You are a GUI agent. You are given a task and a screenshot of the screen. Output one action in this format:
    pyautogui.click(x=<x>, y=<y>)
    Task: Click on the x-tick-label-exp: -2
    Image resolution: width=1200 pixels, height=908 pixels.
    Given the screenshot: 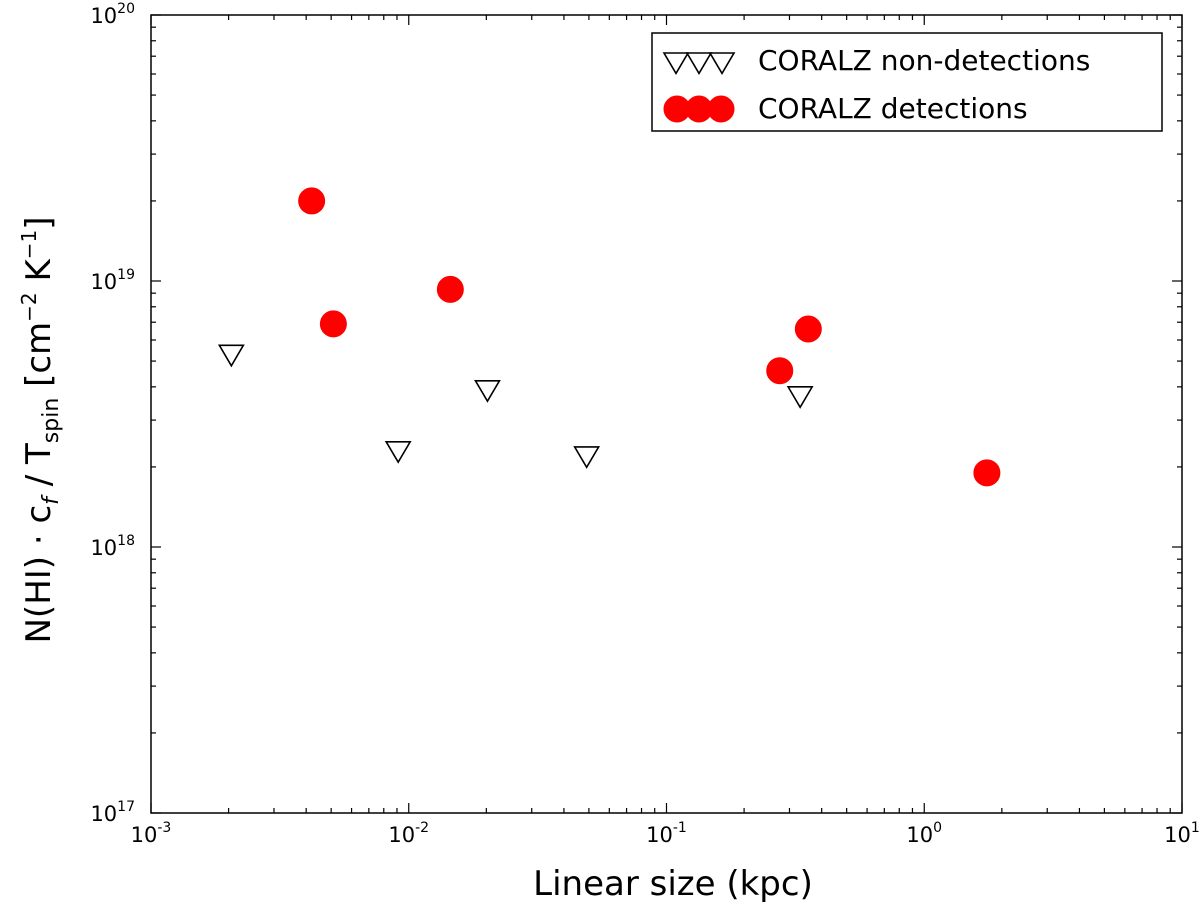 What is the action you would take?
    pyautogui.click(x=422, y=828)
    